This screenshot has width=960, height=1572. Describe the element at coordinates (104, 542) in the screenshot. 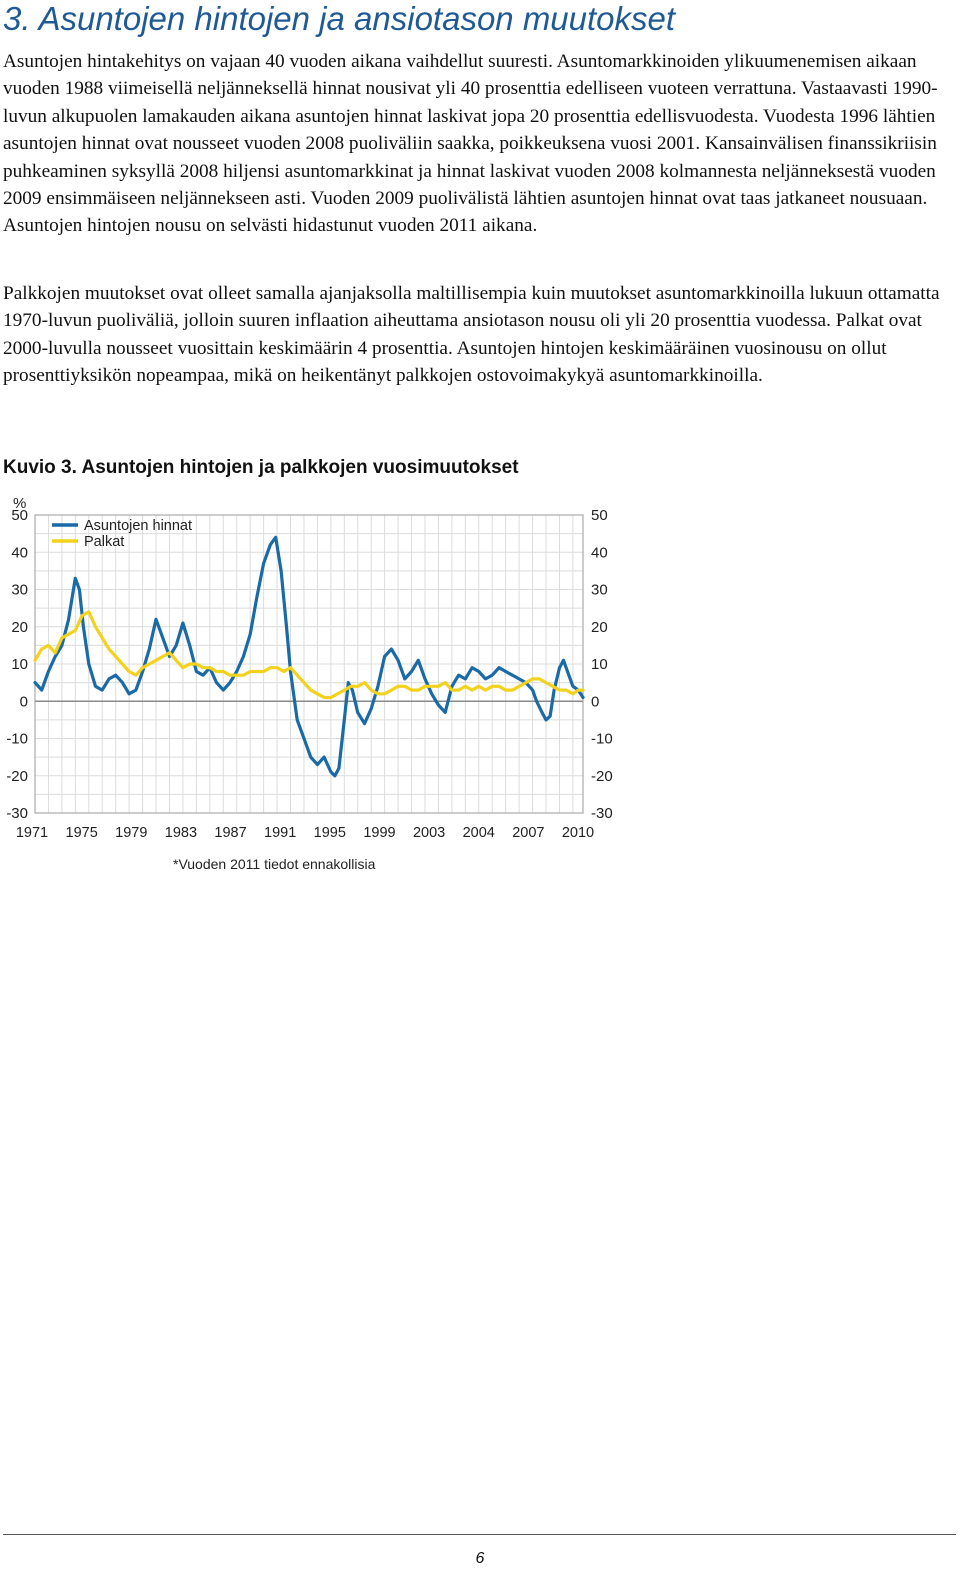

I see `legend-label: Palkat` at that location.